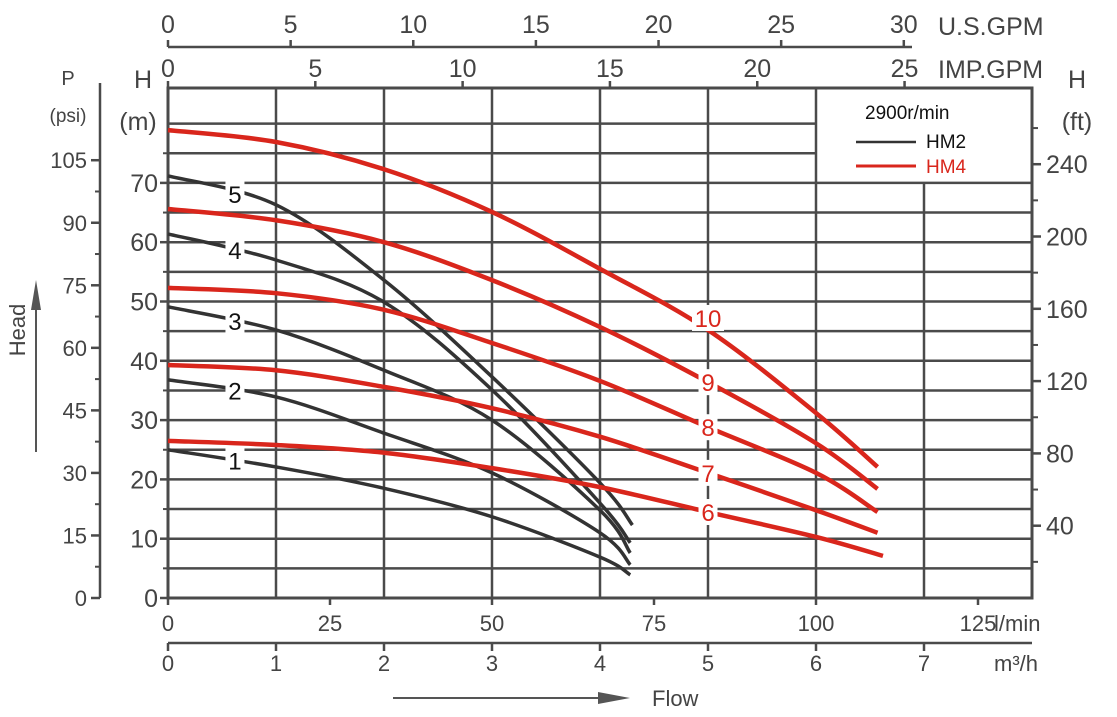 The image size is (1117, 717). Describe the element at coordinates (654, 623) in the screenshot. I see `lmin-tick-label: 75` at that location.